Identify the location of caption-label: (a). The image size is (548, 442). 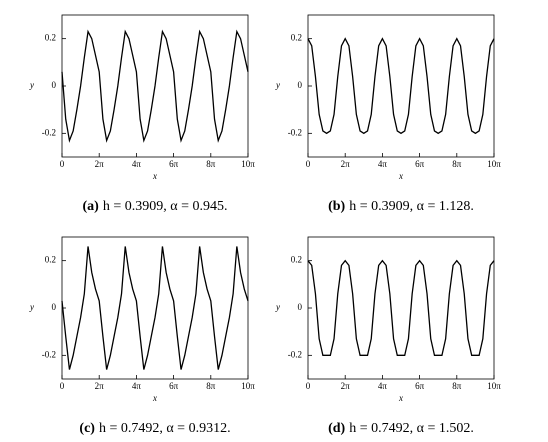
(91, 206).